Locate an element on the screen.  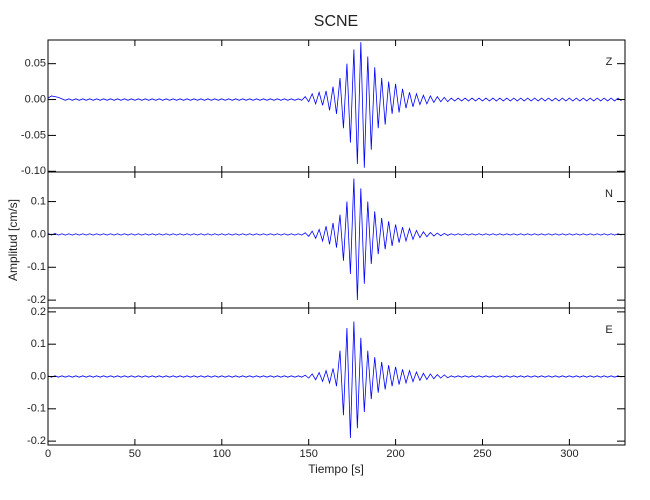
y-tick-label: 0.05 is located at coordinates (35, 64).